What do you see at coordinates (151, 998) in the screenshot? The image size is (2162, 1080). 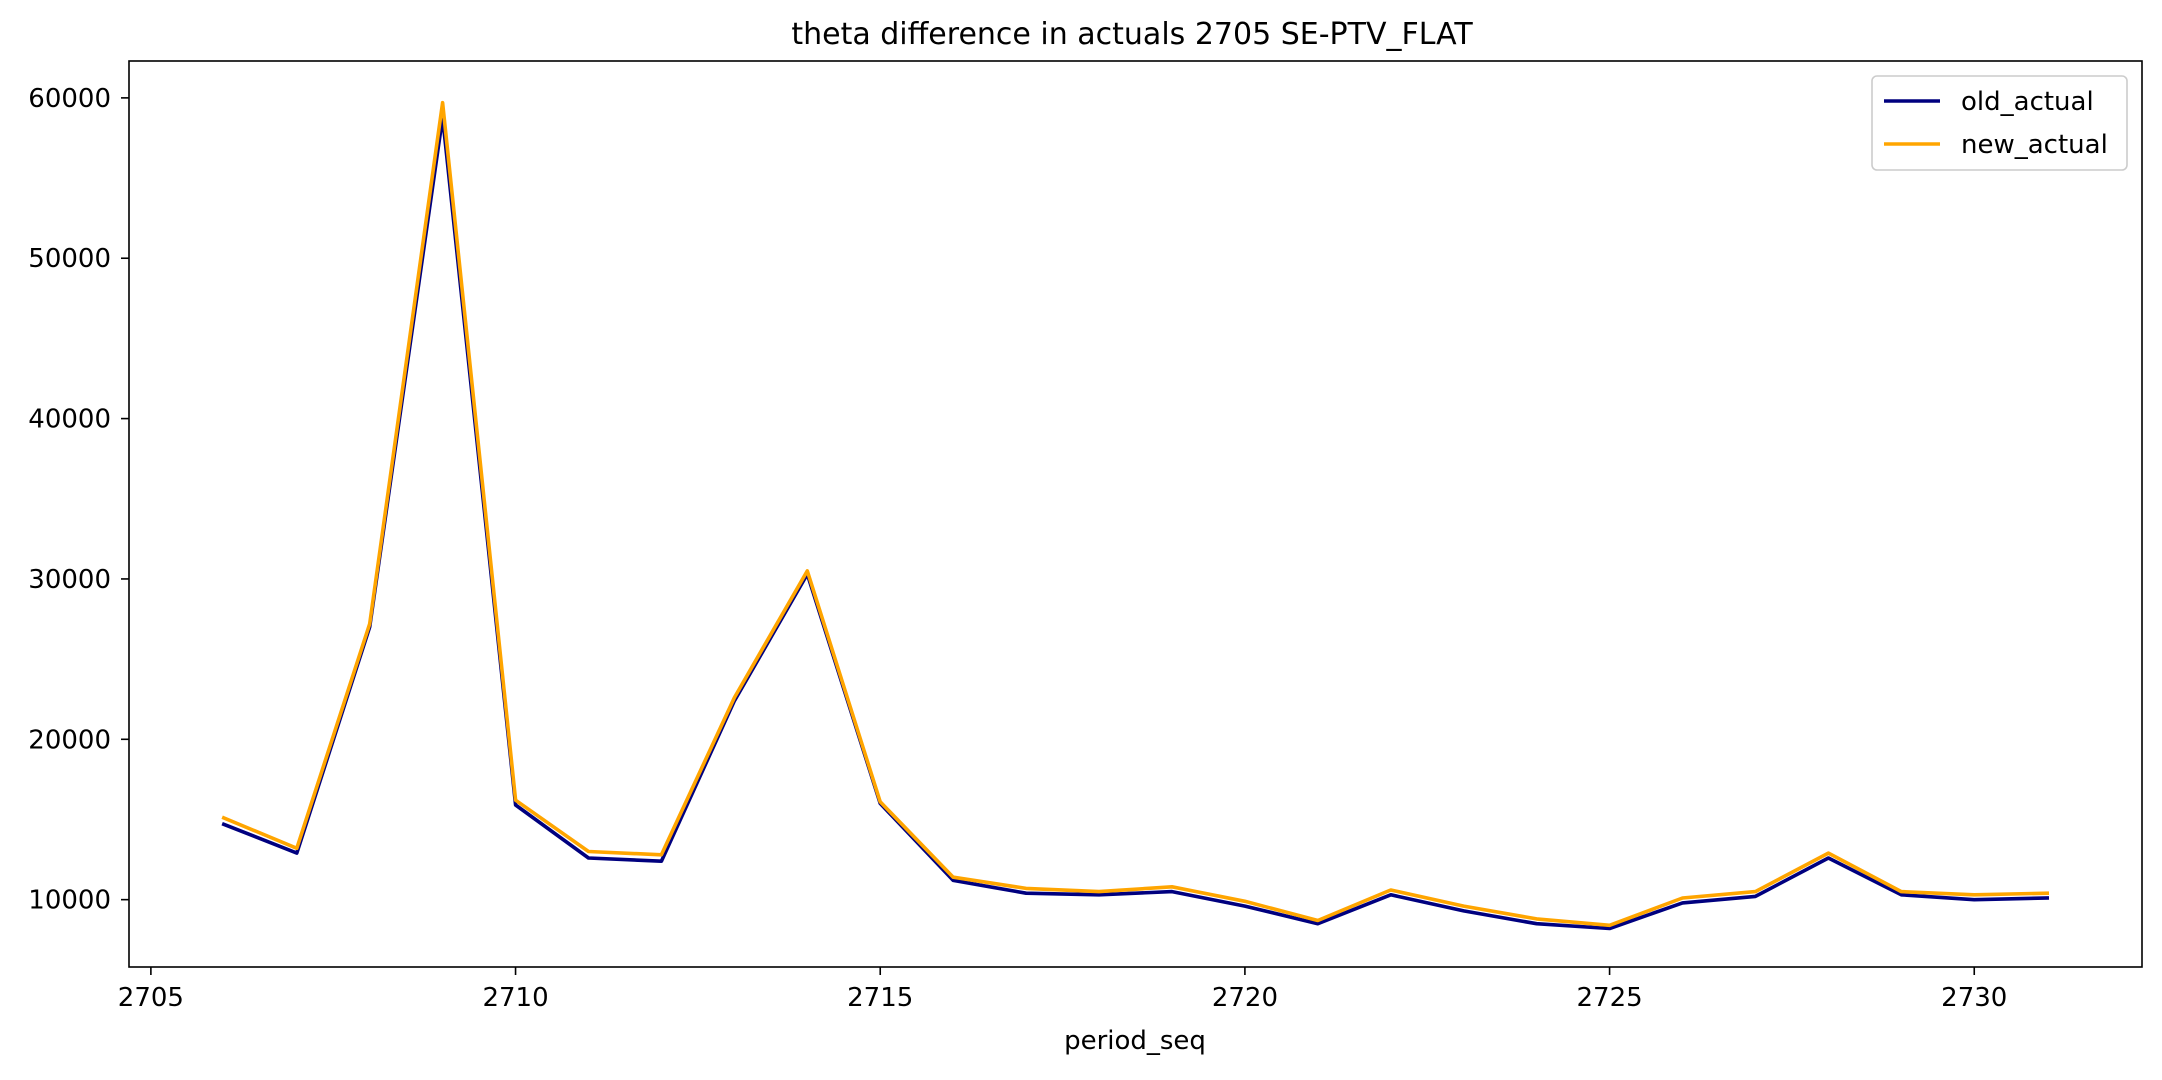 I see `x-tick-label: 2705` at bounding box center [151, 998].